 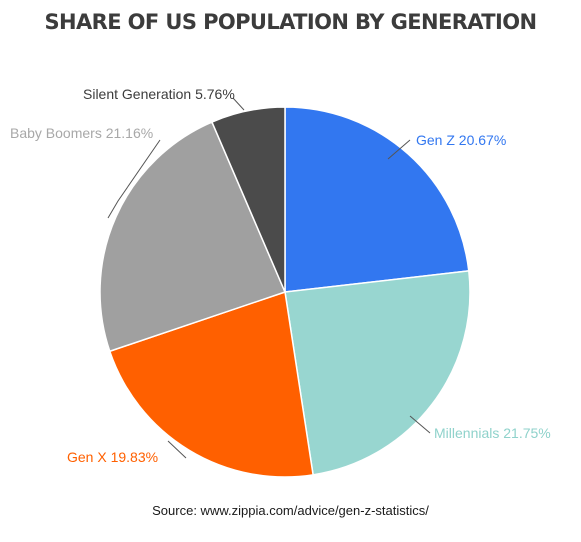 I want to click on slice-label-gen-z: Gen Z 20.67%, so click(x=461, y=140).